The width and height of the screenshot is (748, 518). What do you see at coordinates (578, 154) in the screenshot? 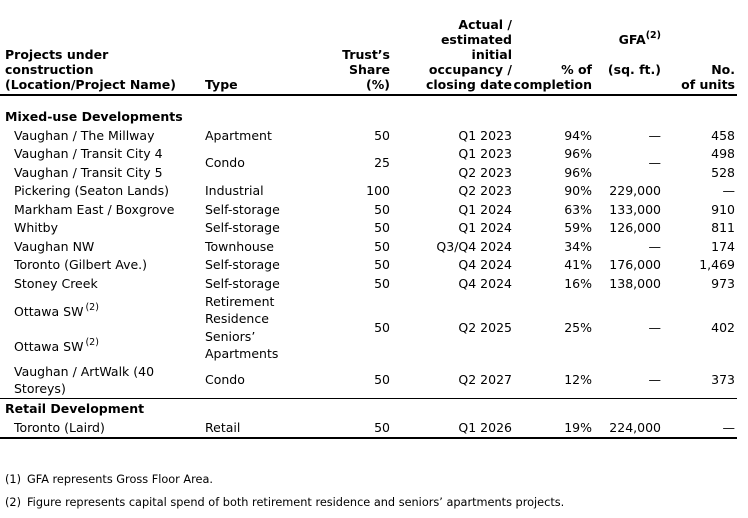
I see `cell-completion: 96%` at bounding box center [578, 154].